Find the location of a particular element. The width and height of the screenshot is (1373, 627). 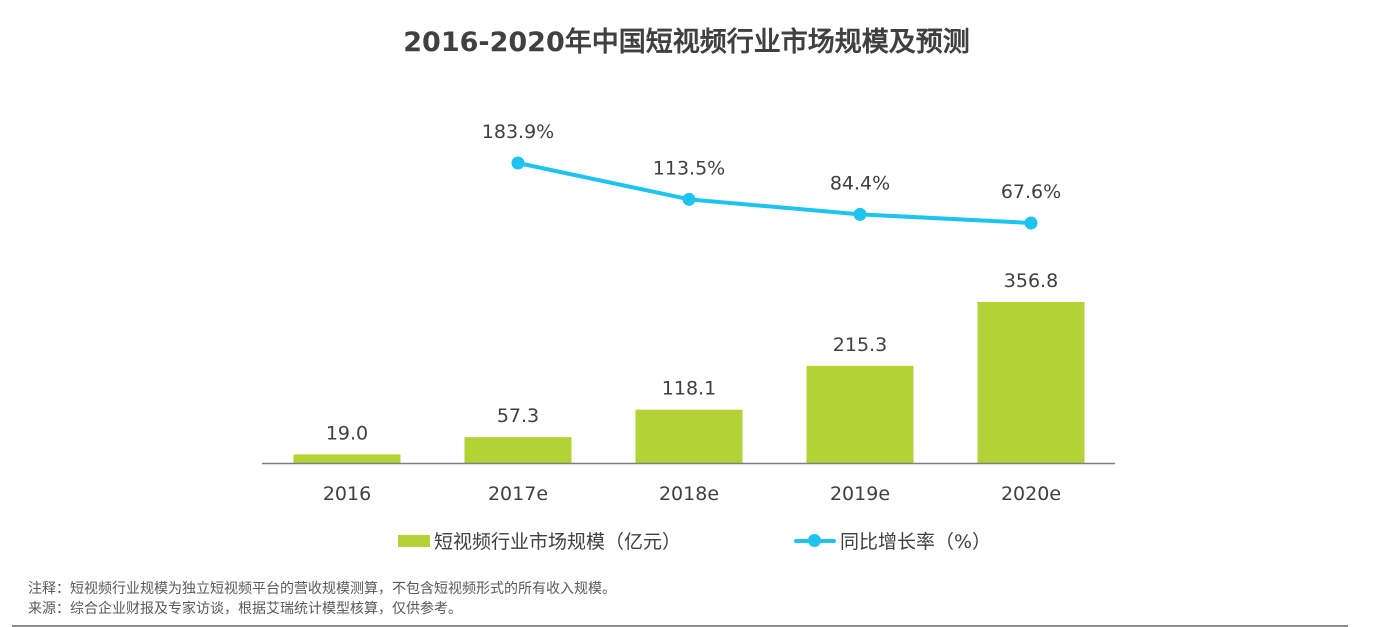

bottom-divider is located at coordinates (680, 626).